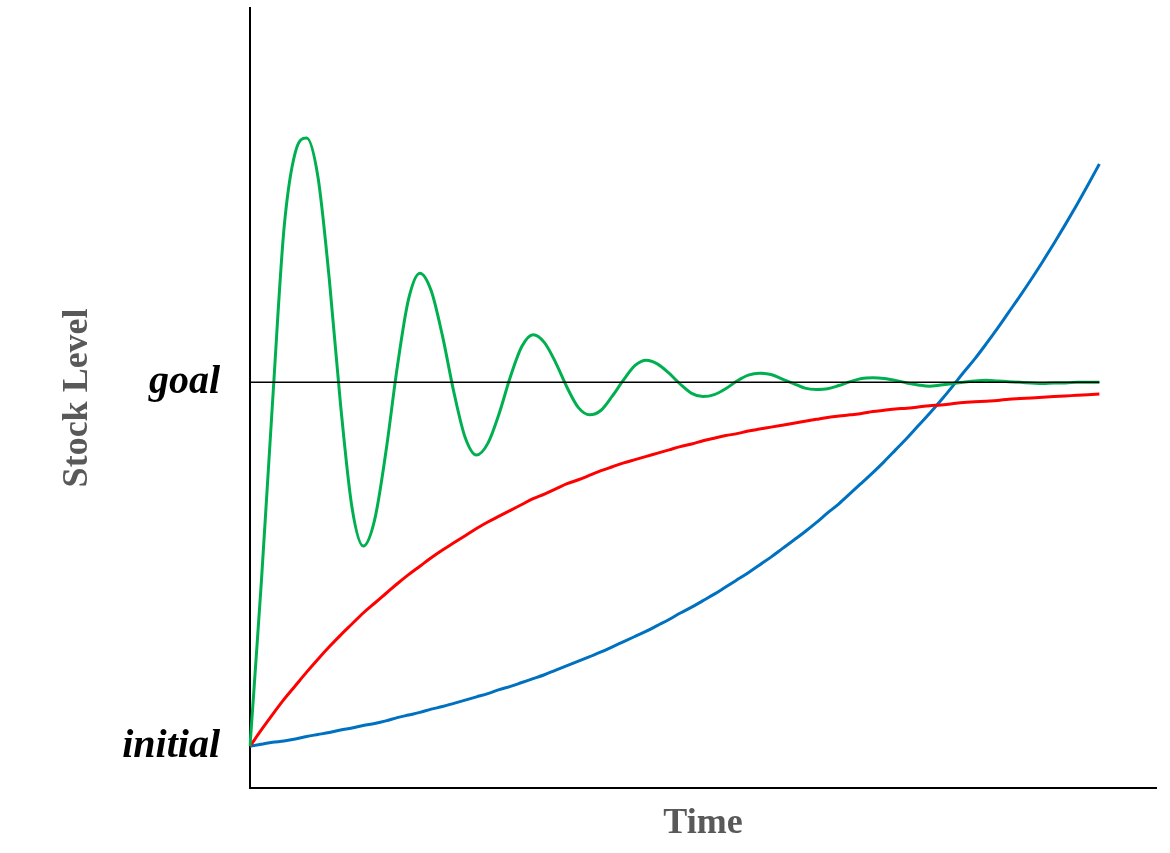 Image resolution: width=1170 pixels, height=853 pixels. I want to click on text: initial, so click(171, 743).